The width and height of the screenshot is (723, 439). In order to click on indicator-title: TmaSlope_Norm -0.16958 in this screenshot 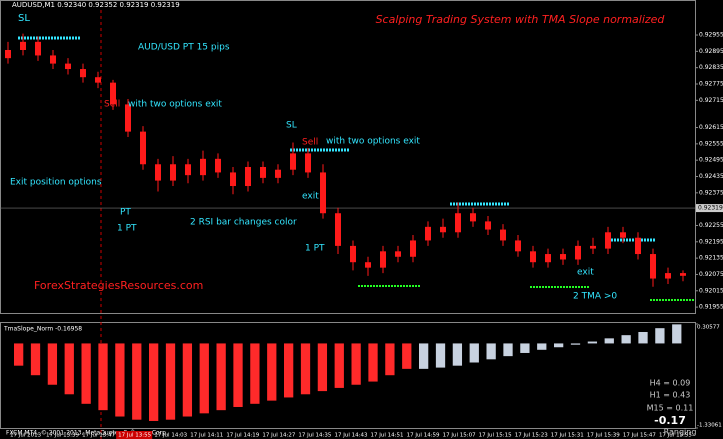, I will do `click(42, 329)`.